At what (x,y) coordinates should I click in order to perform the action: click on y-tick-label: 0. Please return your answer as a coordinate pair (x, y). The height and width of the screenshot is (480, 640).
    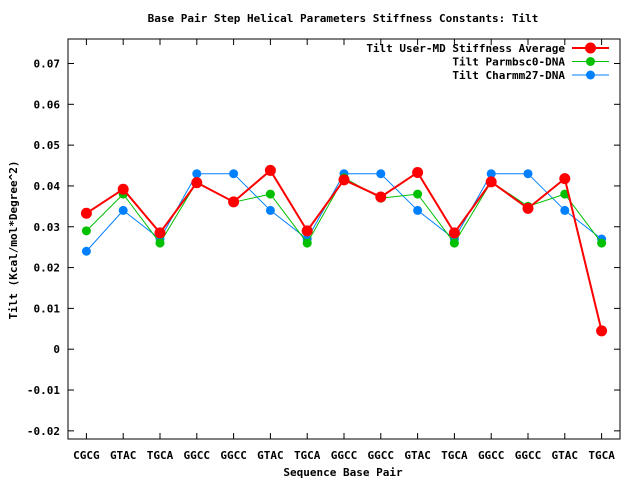
    Looking at the image, I should click on (56, 349).